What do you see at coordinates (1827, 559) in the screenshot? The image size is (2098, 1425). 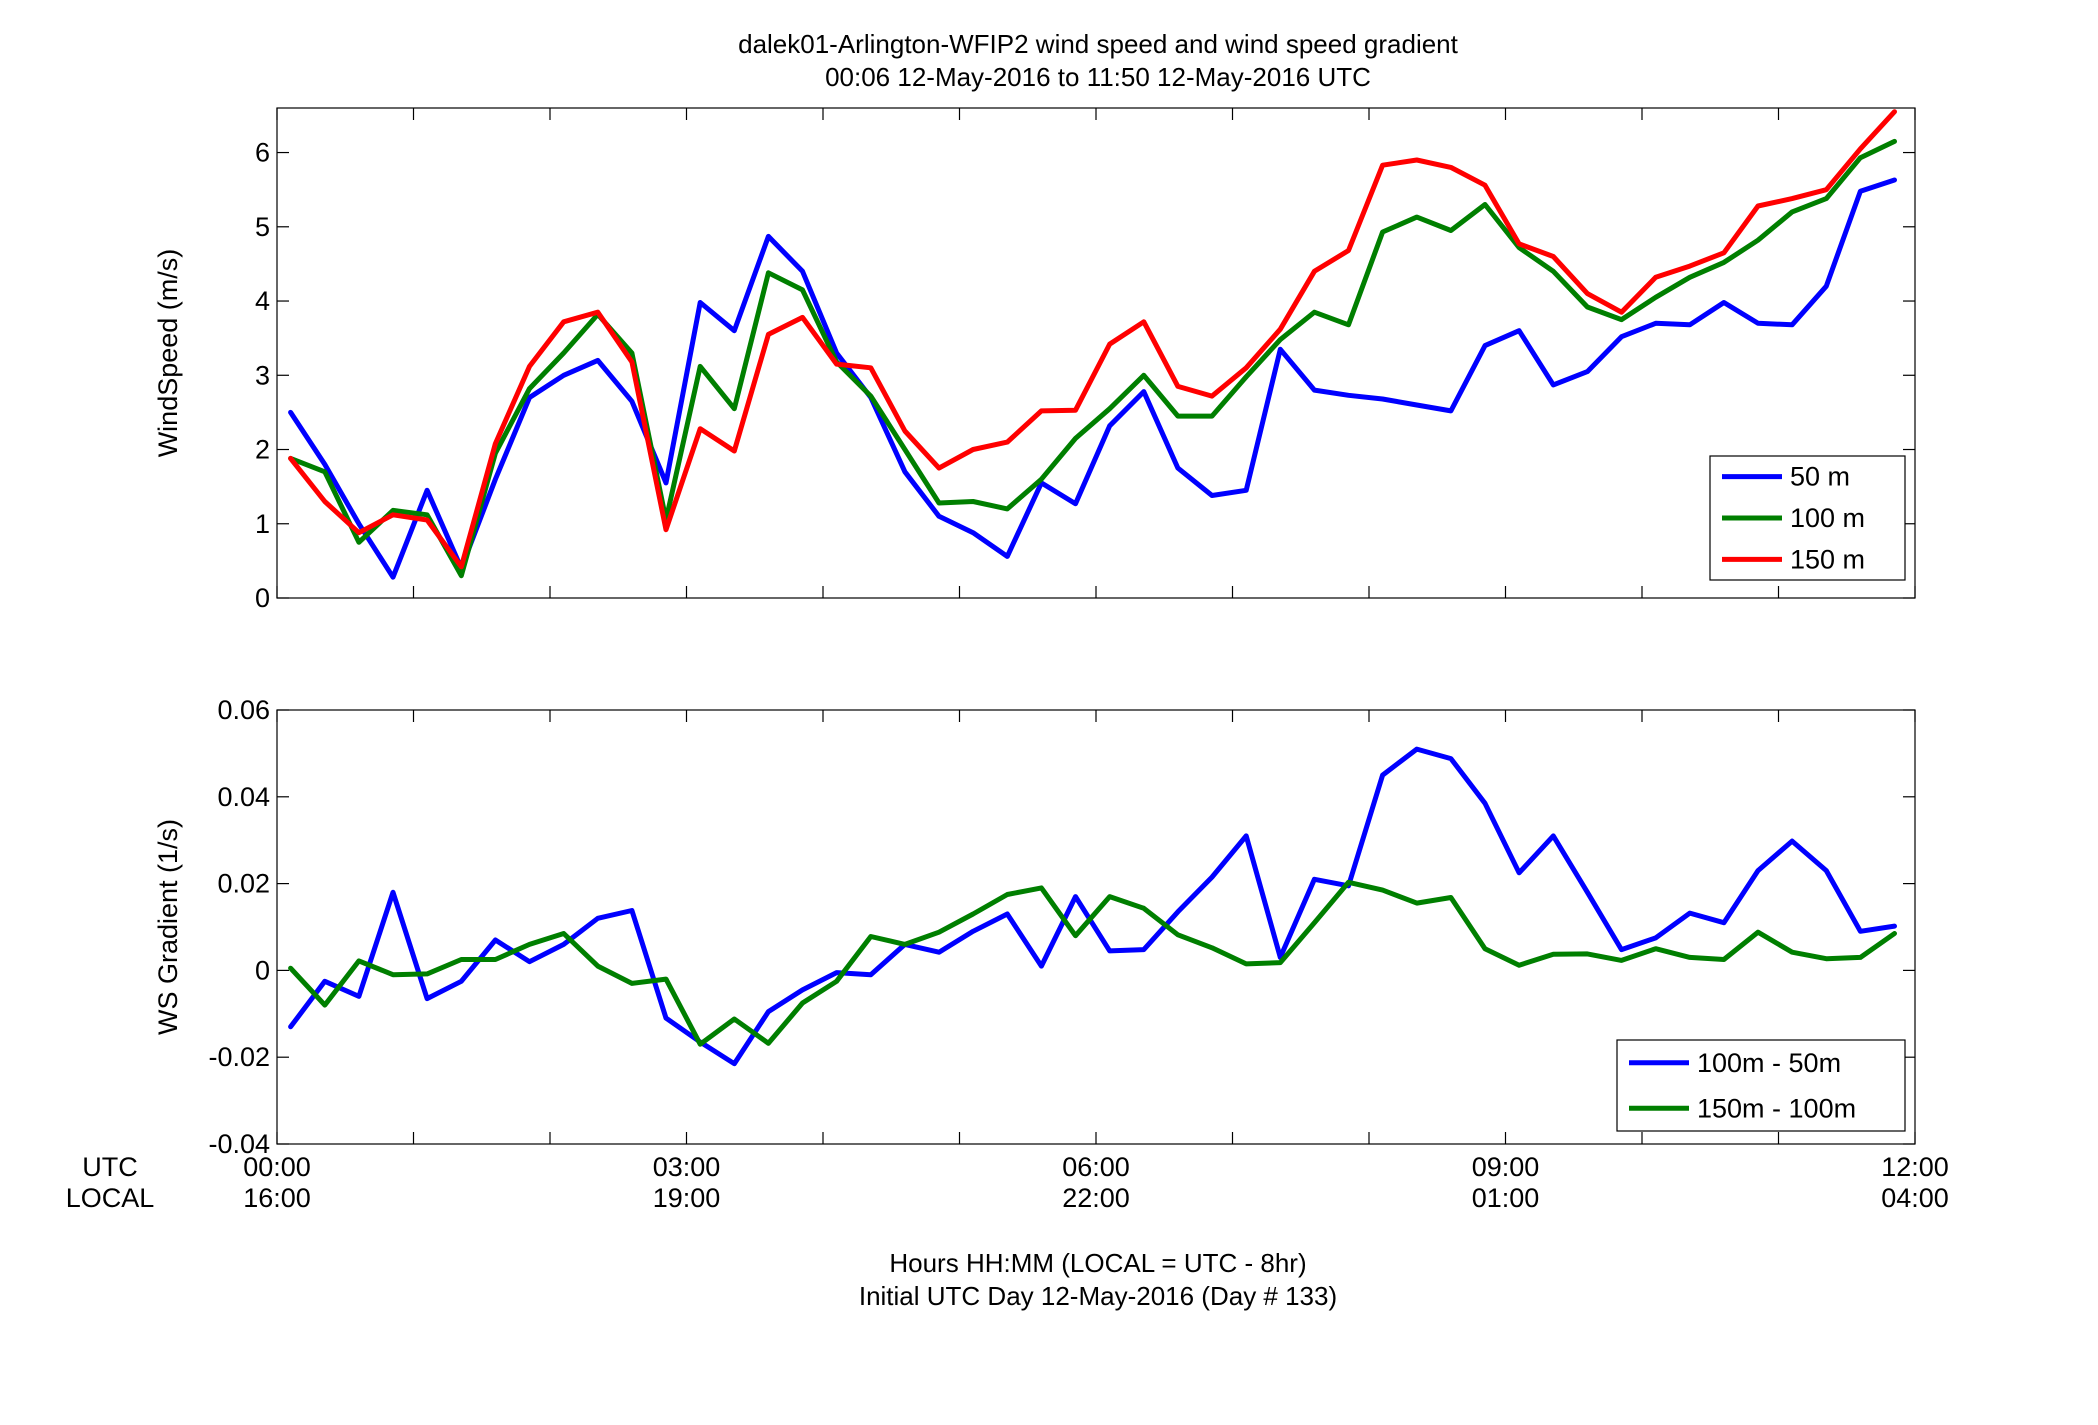 I see `legend-entry: 150 m` at bounding box center [1827, 559].